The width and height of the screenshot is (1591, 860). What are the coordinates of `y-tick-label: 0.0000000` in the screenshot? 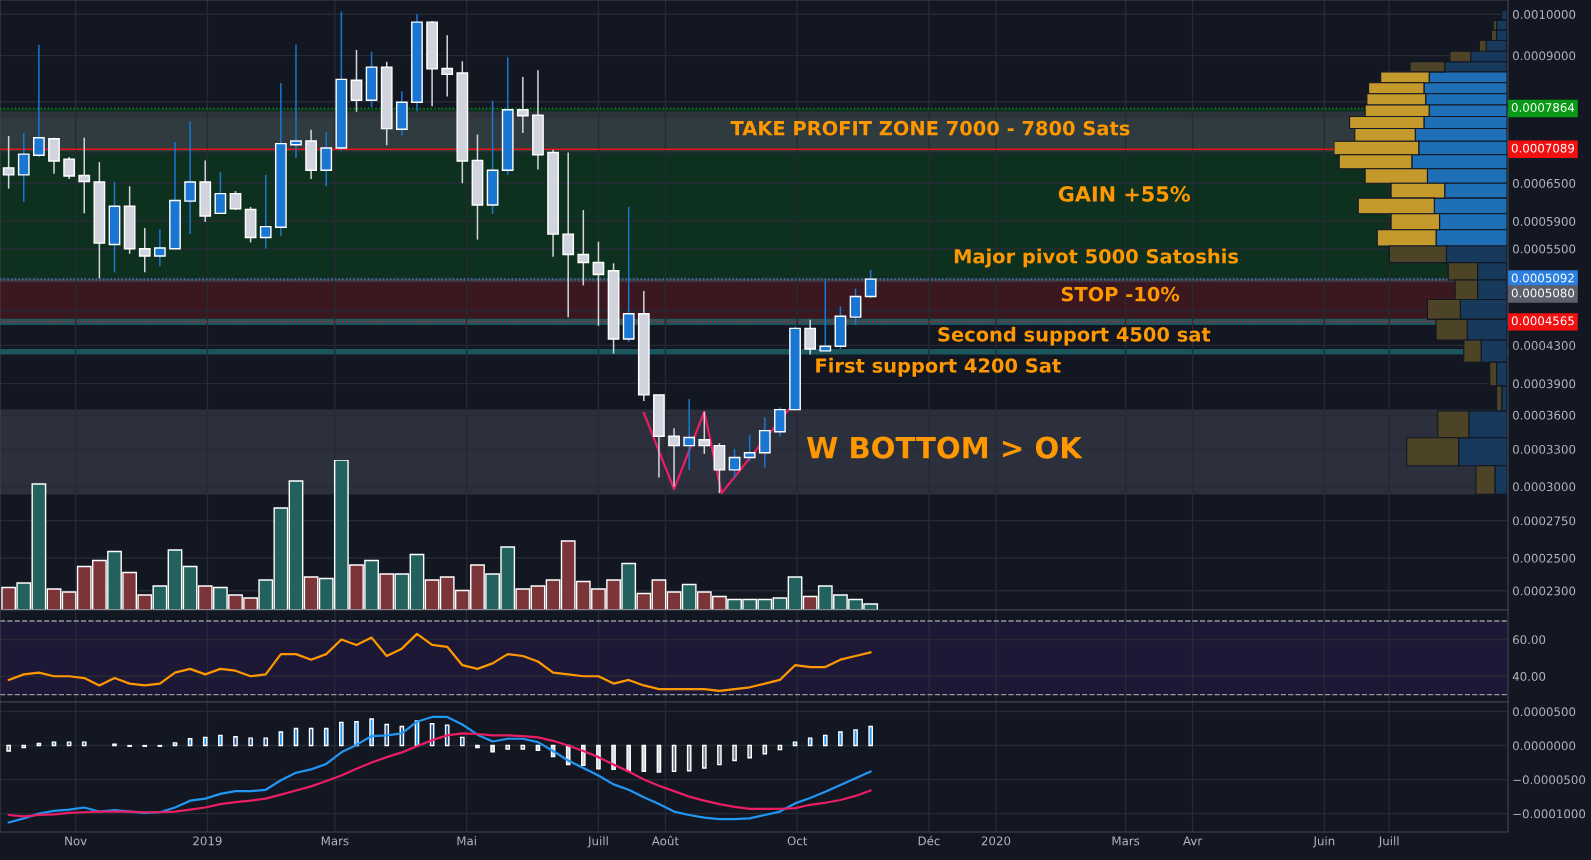 It's located at (1544, 746).